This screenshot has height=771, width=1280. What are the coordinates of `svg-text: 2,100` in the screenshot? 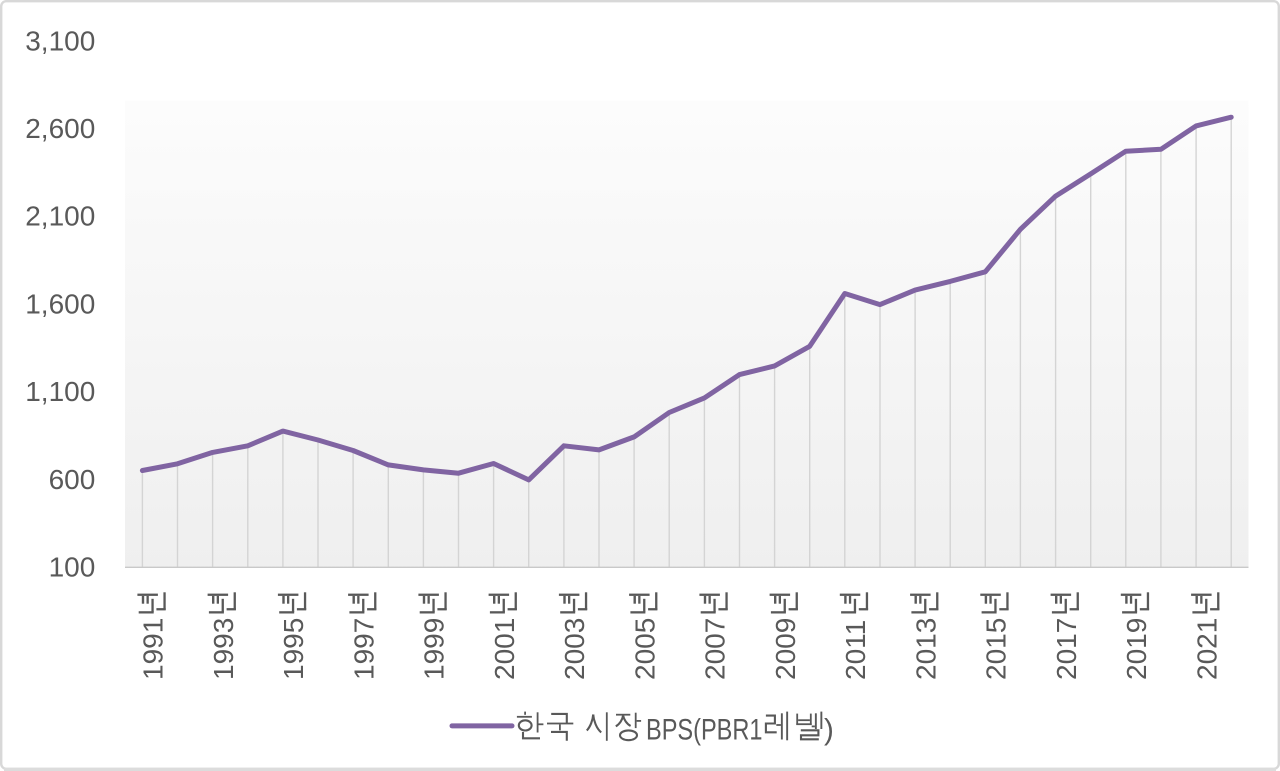 It's located at (60, 216).